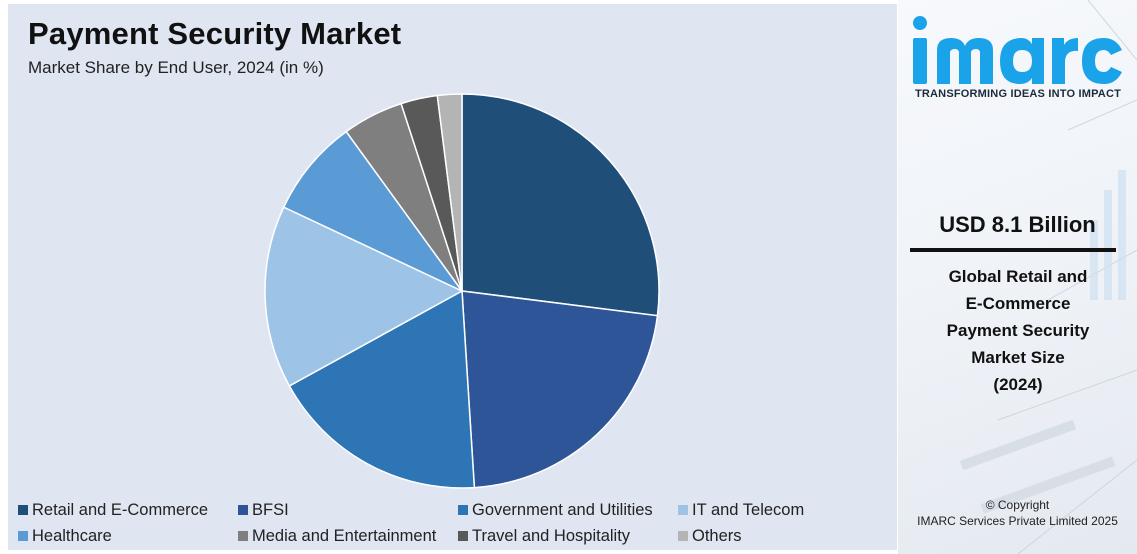 The width and height of the screenshot is (1137, 554). I want to click on legend-label: Retail and E-Commerce, so click(120, 509).